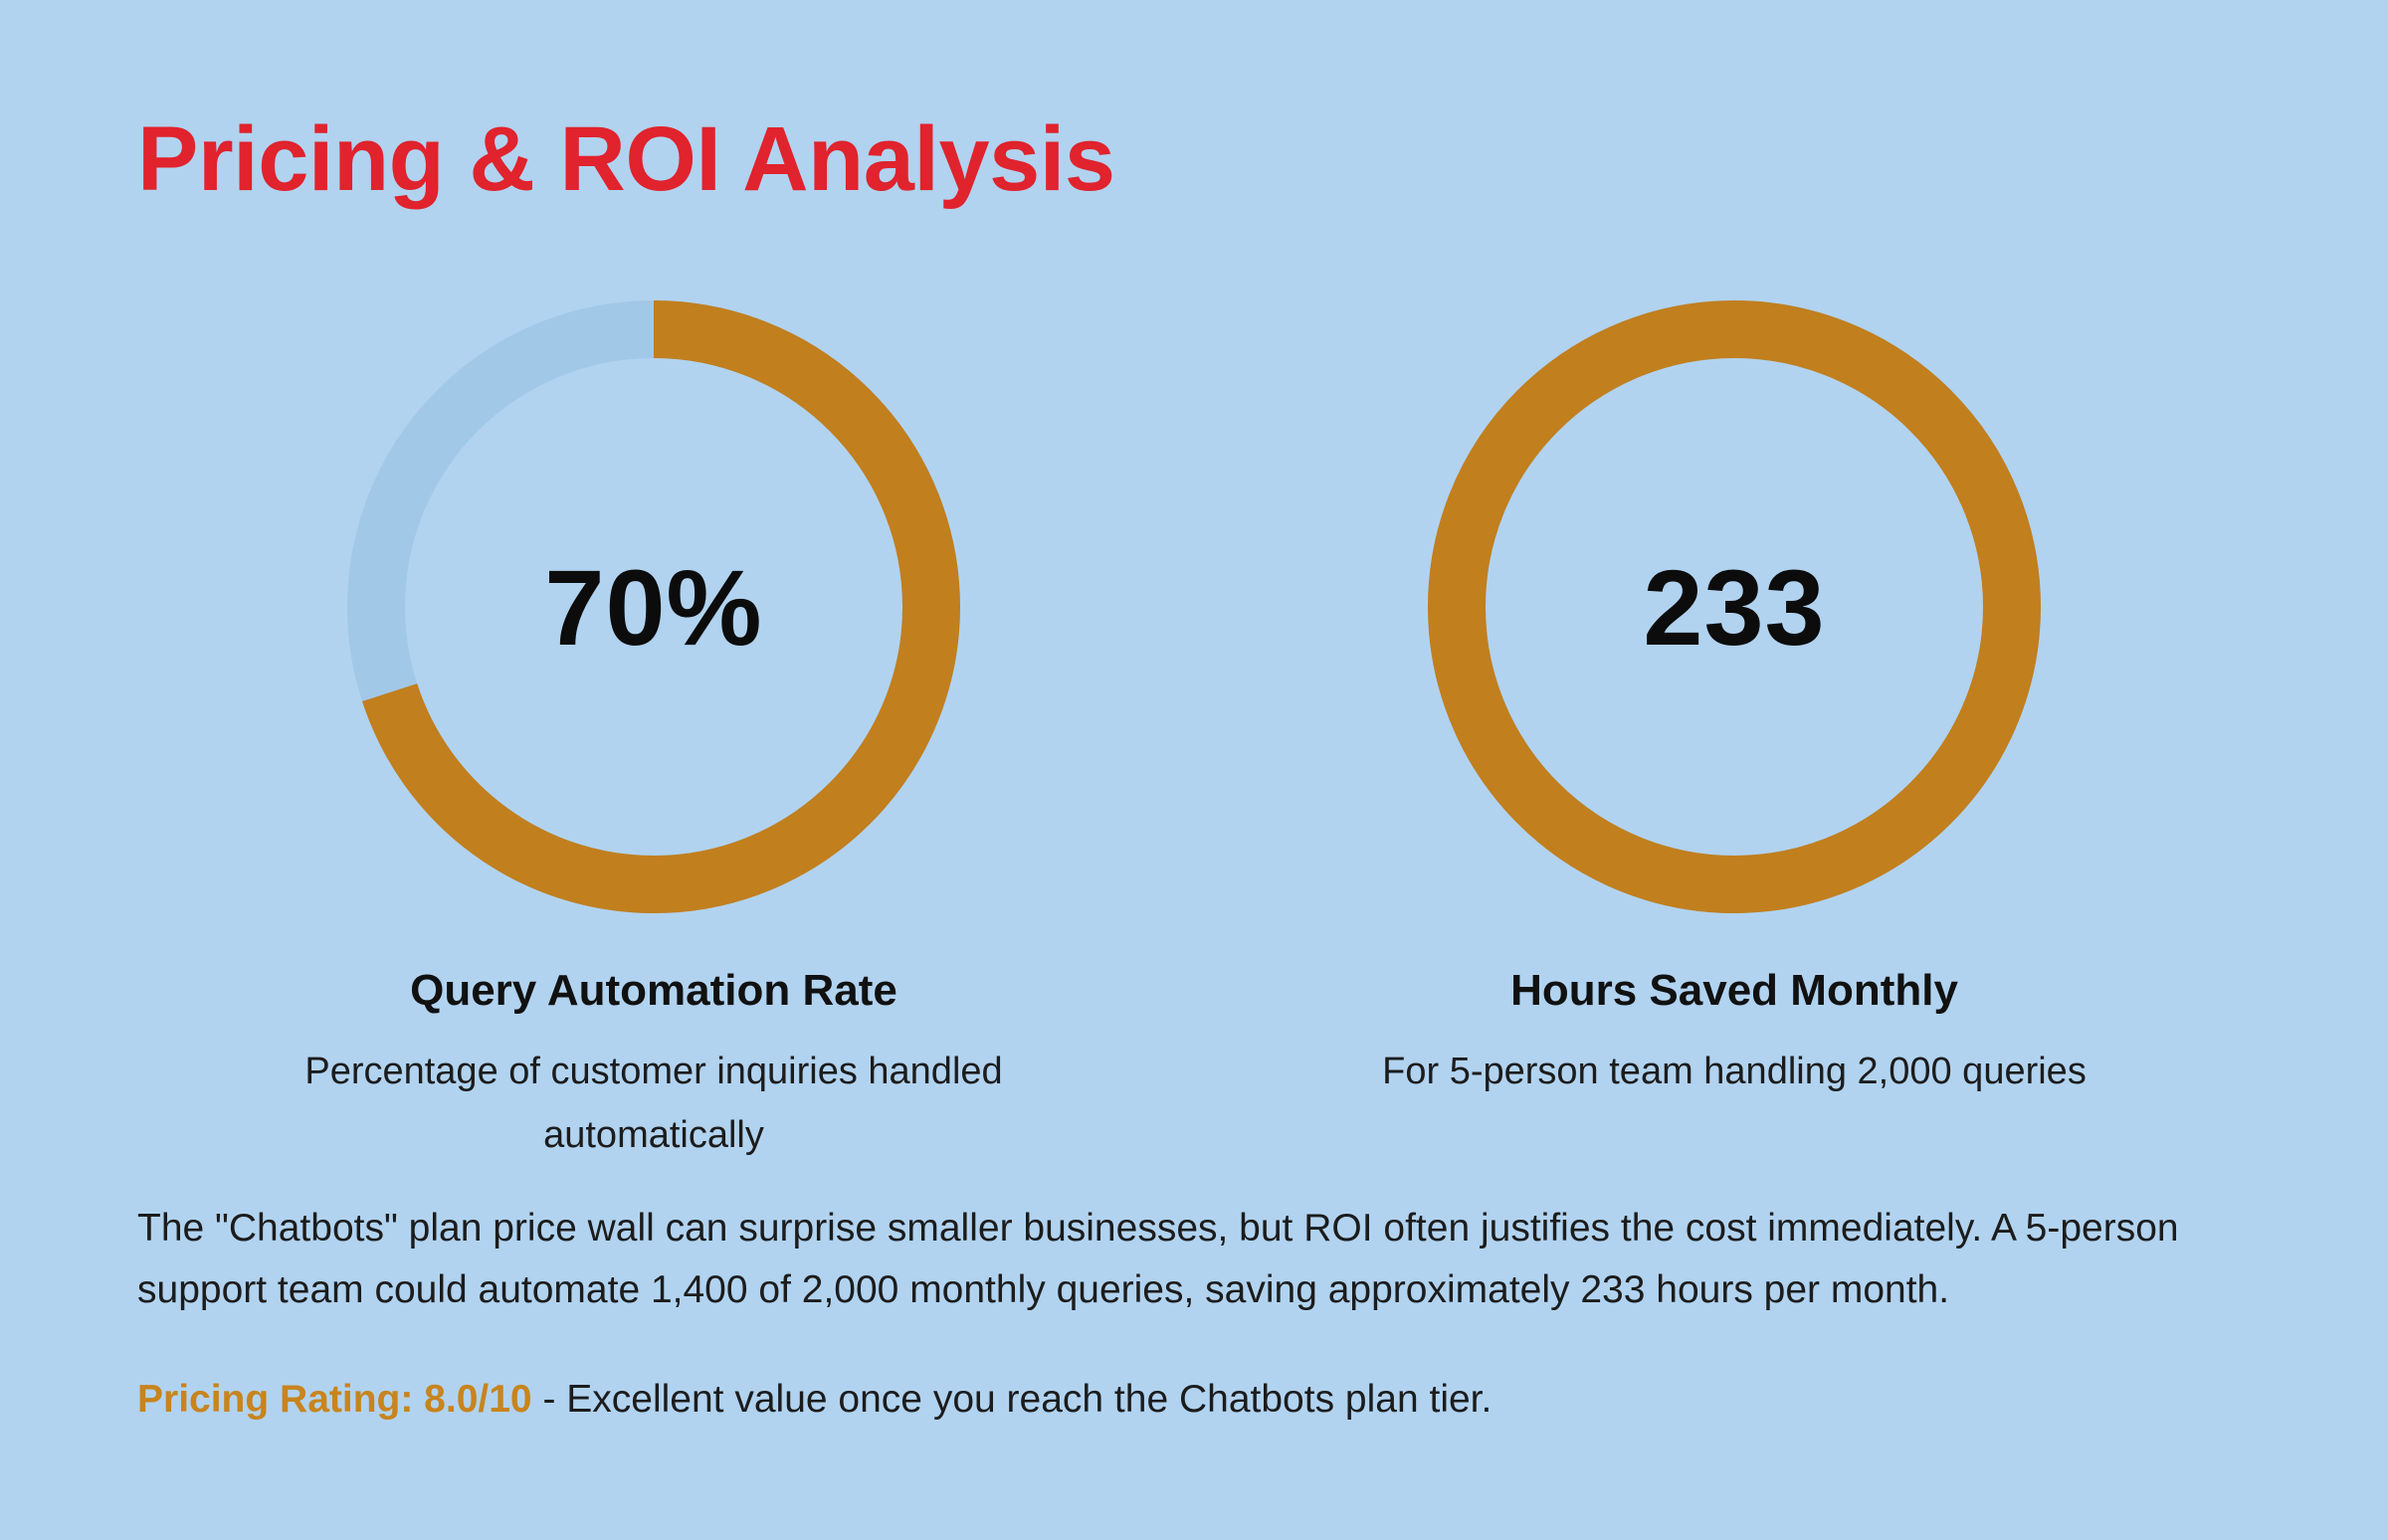  What do you see at coordinates (626, 159) in the screenshot?
I see `page-title: Pricing & ROI Analysis` at bounding box center [626, 159].